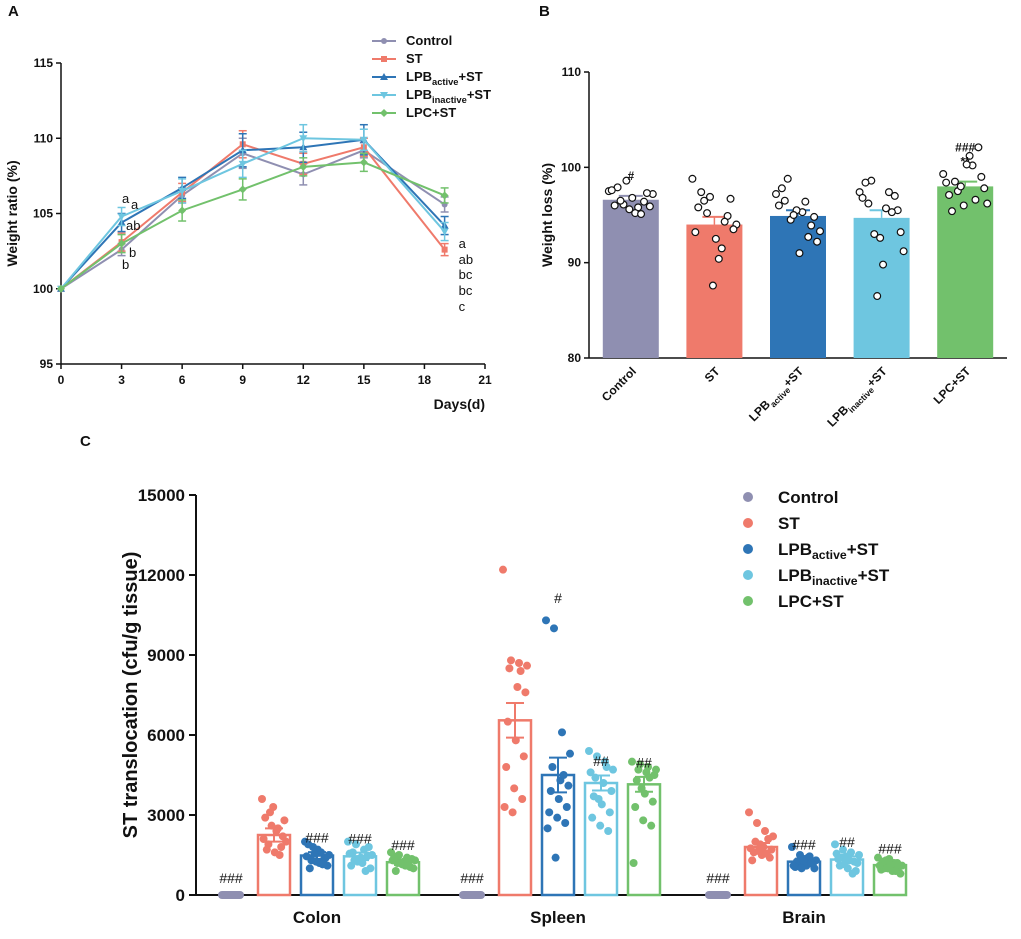 This screenshot has width=1021, height=939. Describe the element at coordinates (444, 249) in the screenshot. I see `data-point-ST` at that location.